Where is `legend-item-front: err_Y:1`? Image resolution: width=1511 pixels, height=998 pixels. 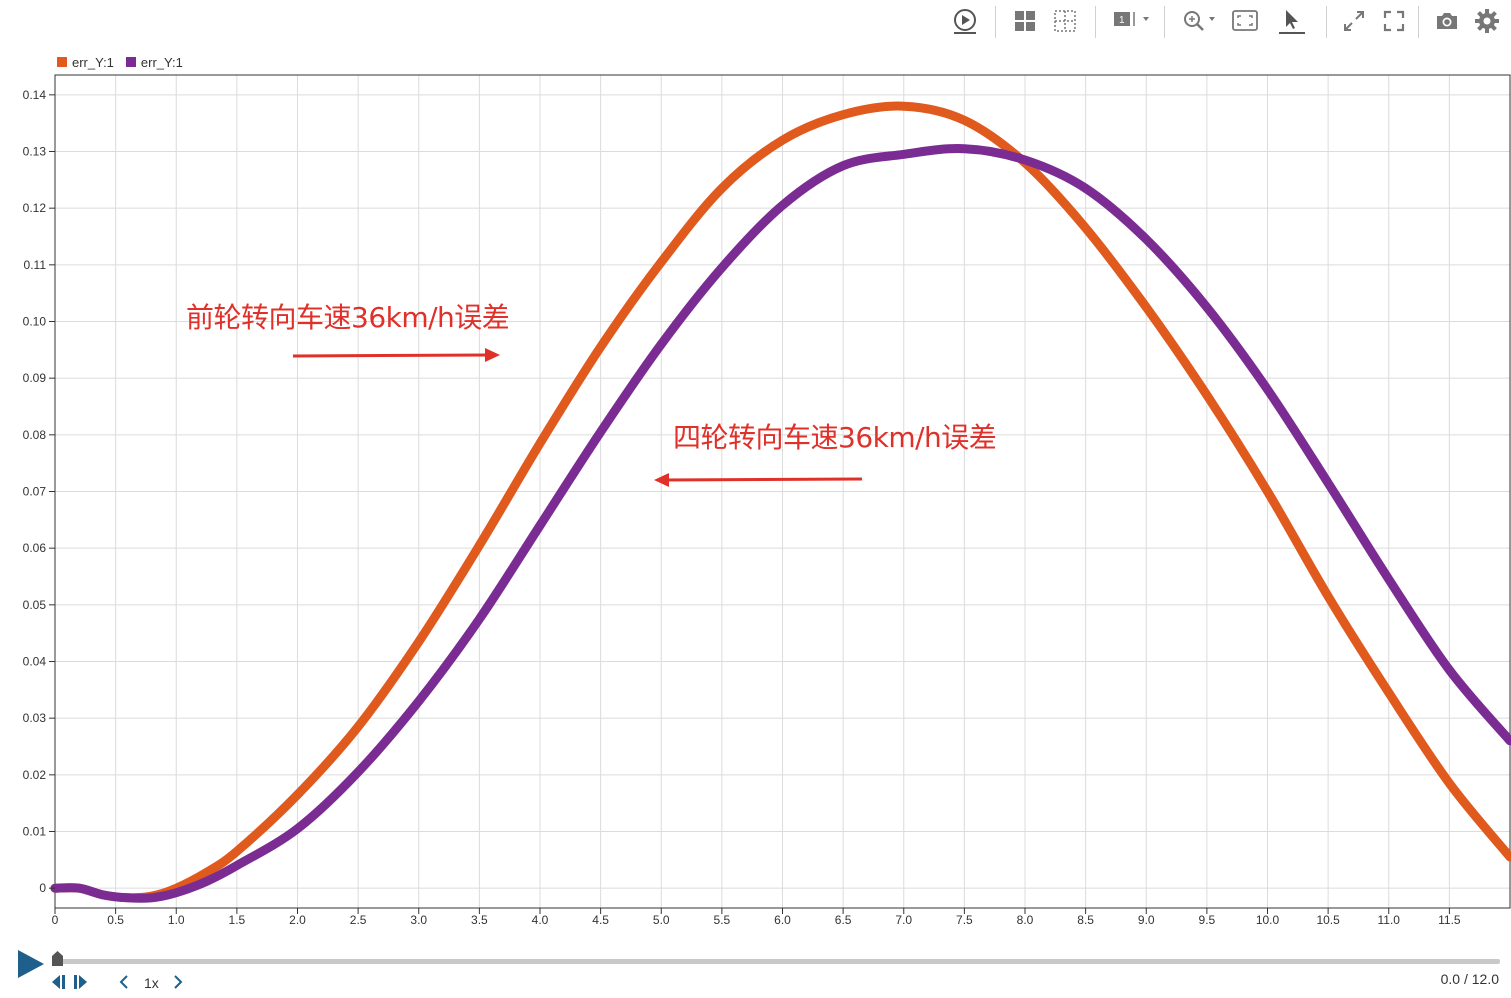
legend-item-front: err_Y:1 is located at coordinates (85, 62).